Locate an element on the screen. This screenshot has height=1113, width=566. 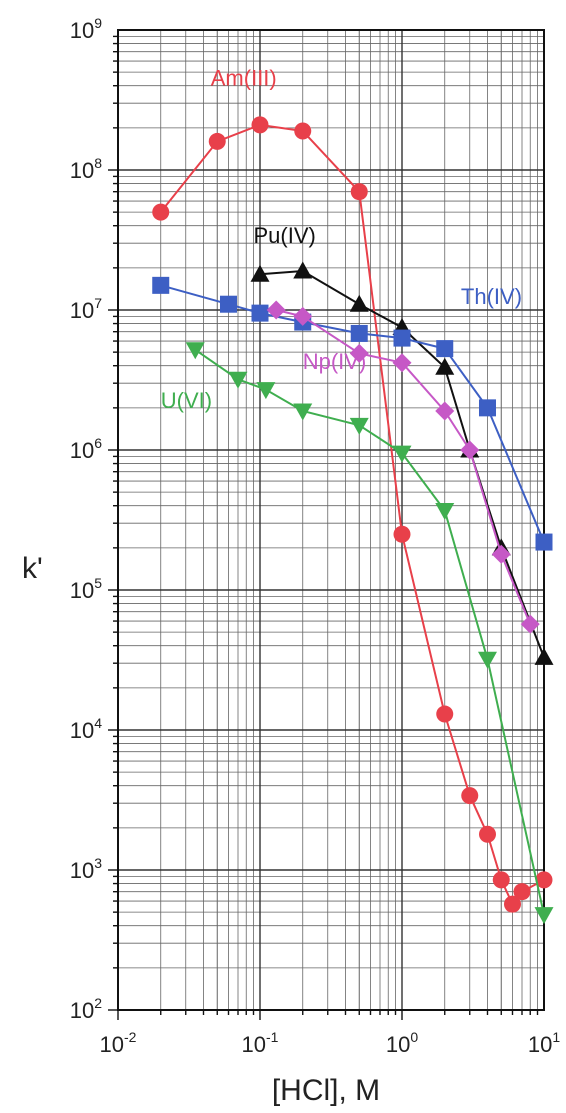
series-label-np-iv: Np(IV) is located at coordinates (335, 361).